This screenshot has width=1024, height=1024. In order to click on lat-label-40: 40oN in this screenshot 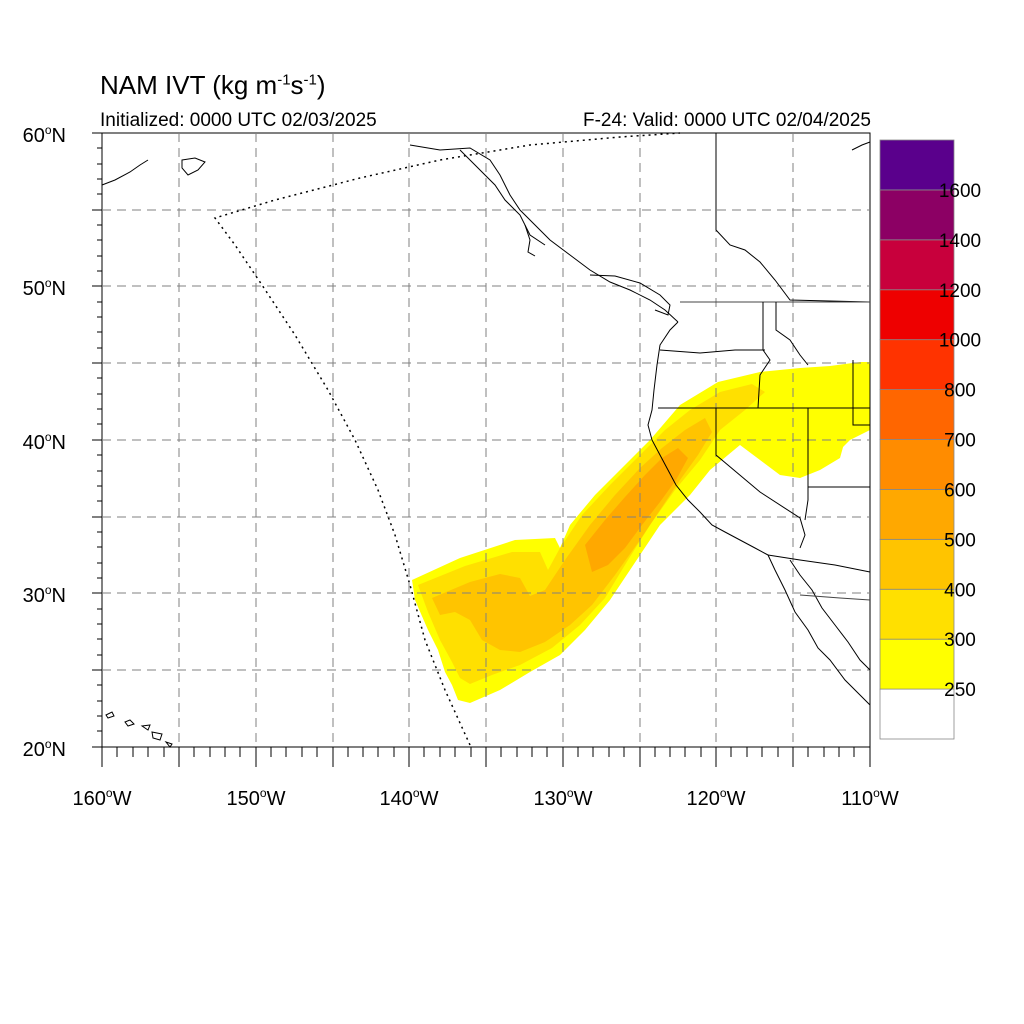, I will do `click(44, 442)`.